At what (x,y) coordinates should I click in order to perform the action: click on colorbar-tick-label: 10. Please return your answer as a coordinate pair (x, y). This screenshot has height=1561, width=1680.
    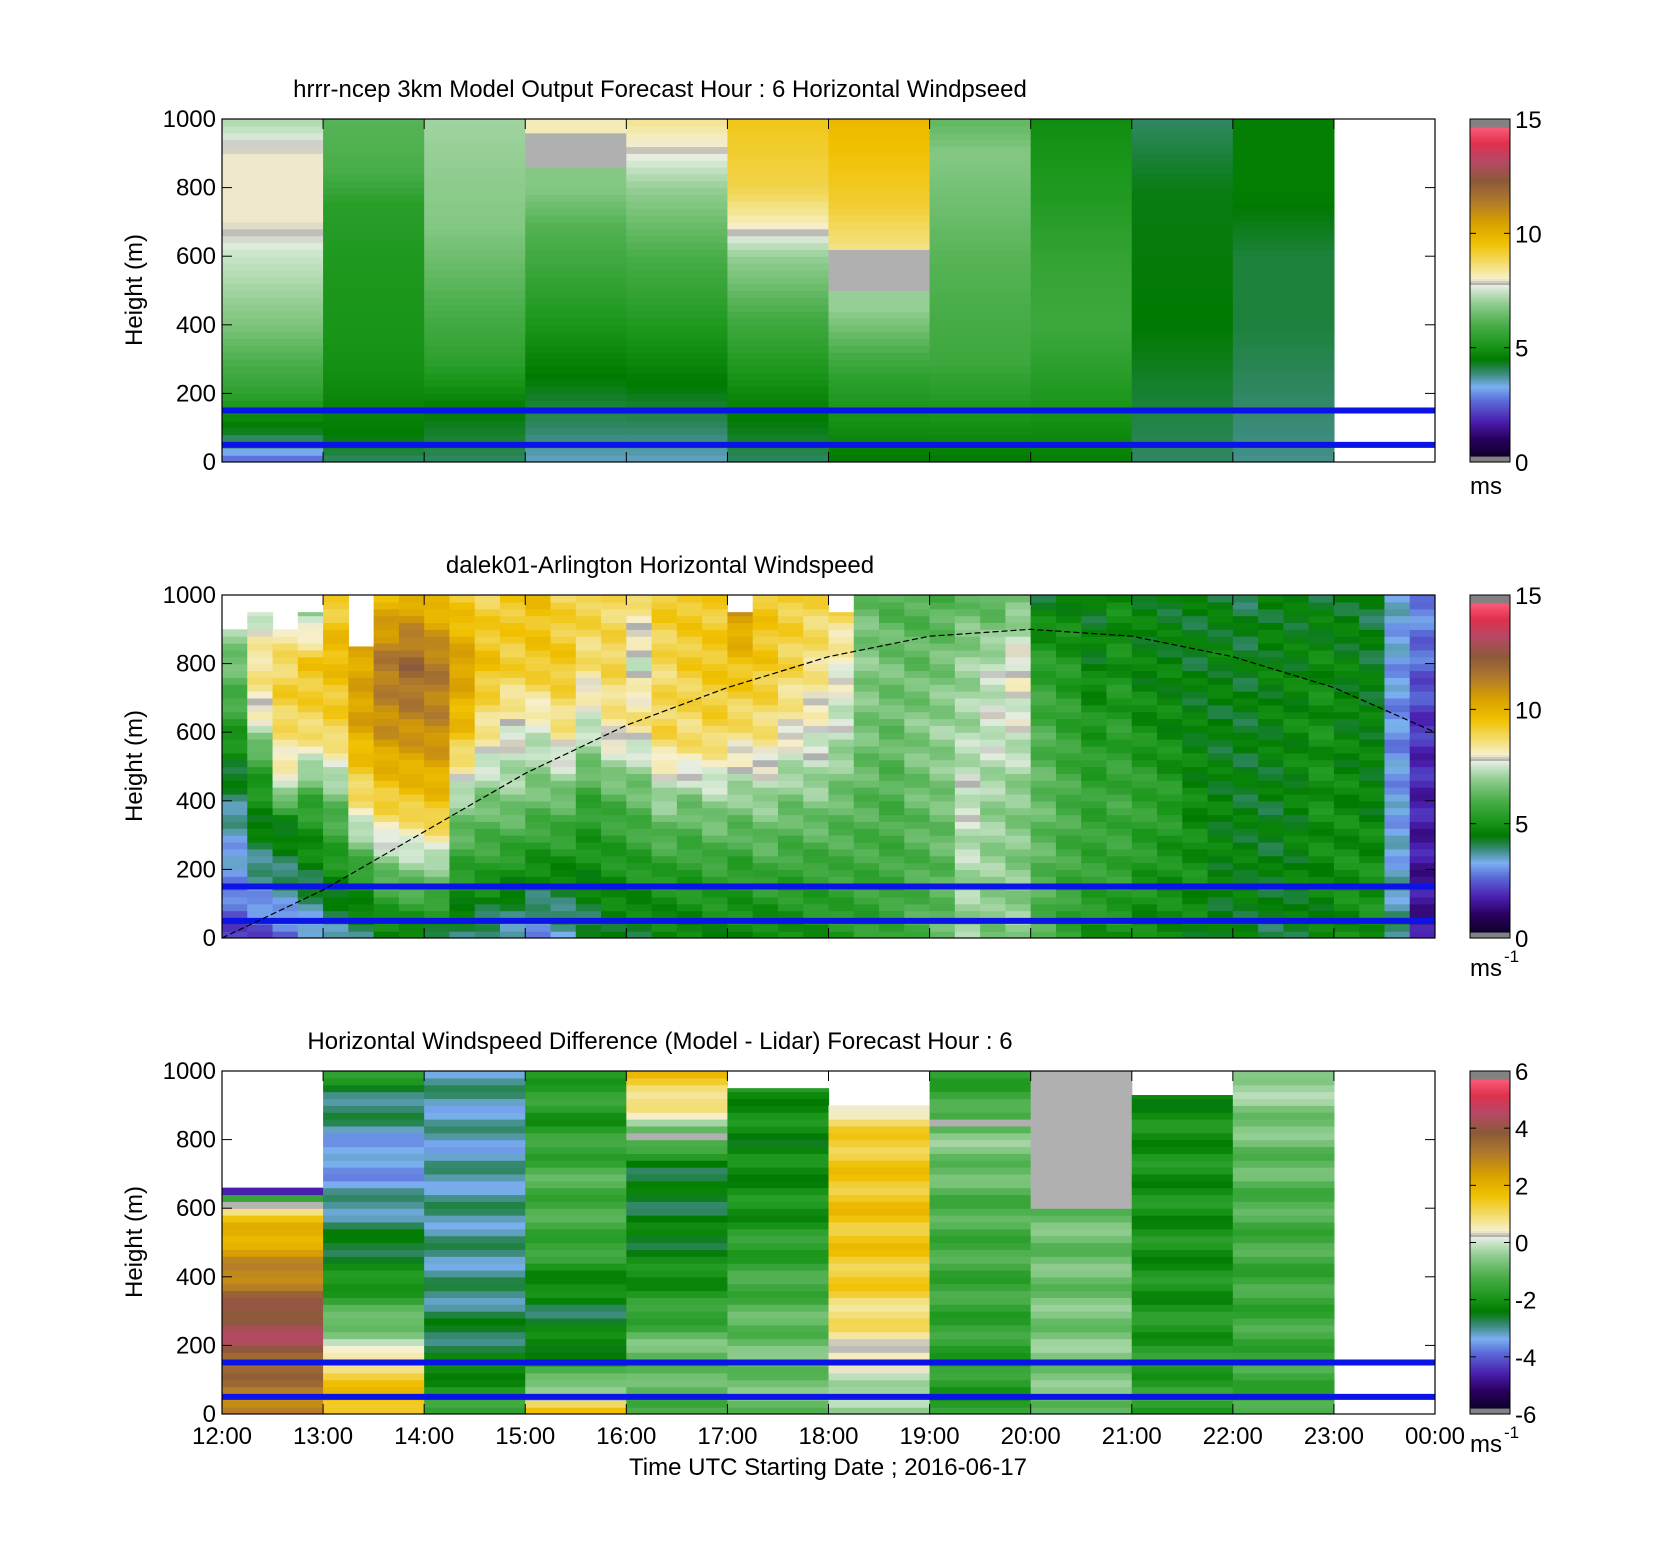
    Looking at the image, I should click on (1528, 234).